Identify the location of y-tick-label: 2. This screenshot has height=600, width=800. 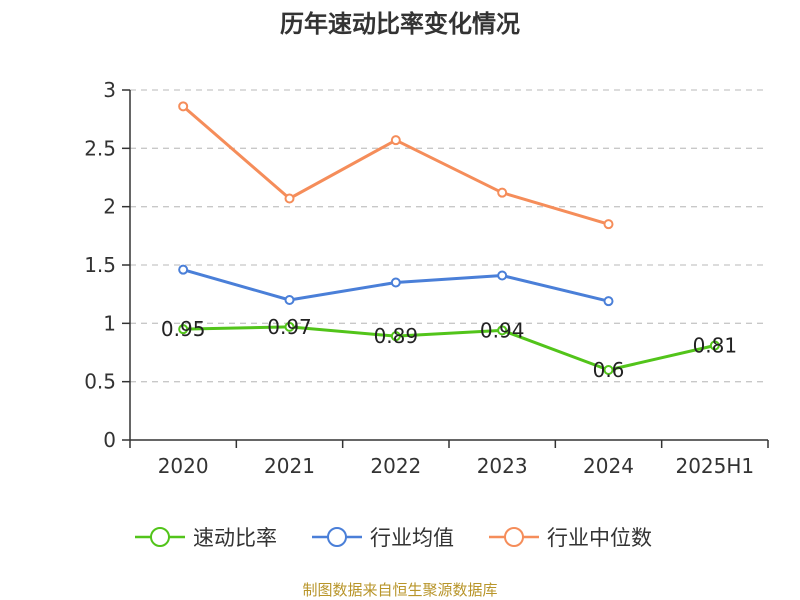
(109, 207).